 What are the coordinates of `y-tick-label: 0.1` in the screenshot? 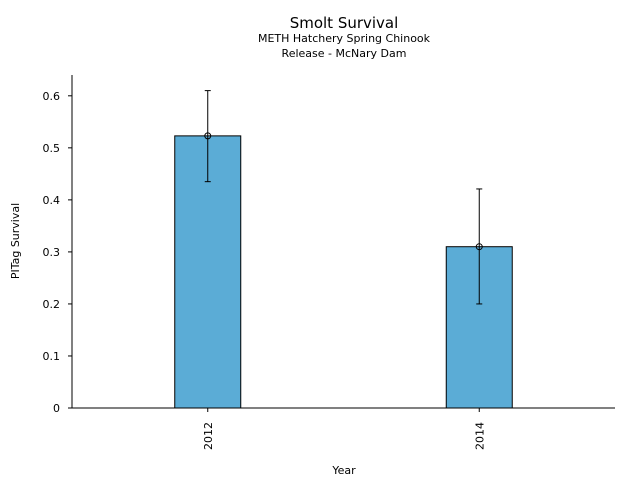 It's located at (52, 356).